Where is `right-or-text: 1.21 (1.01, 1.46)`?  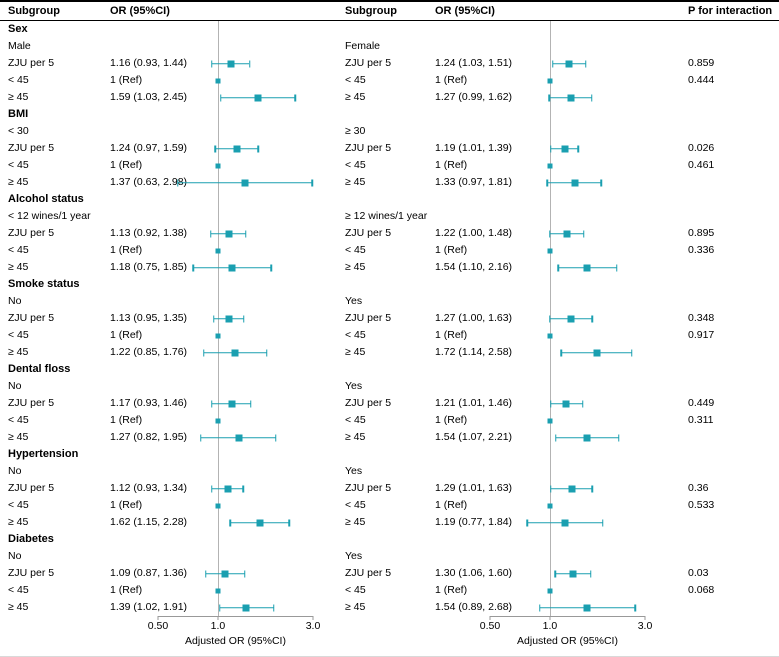 right-or-text: 1.21 (1.01, 1.46) is located at coordinates (474, 403).